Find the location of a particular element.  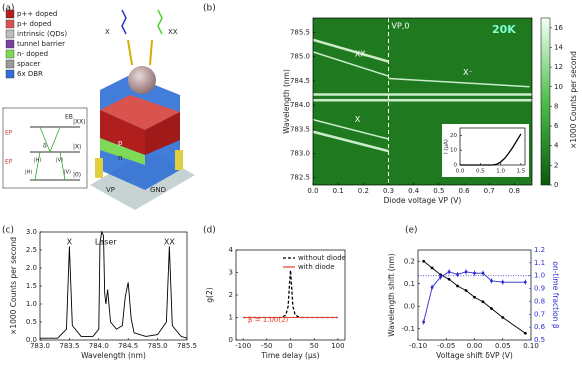

x-tick-label: 783.0 is located at coordinates (40, 346).